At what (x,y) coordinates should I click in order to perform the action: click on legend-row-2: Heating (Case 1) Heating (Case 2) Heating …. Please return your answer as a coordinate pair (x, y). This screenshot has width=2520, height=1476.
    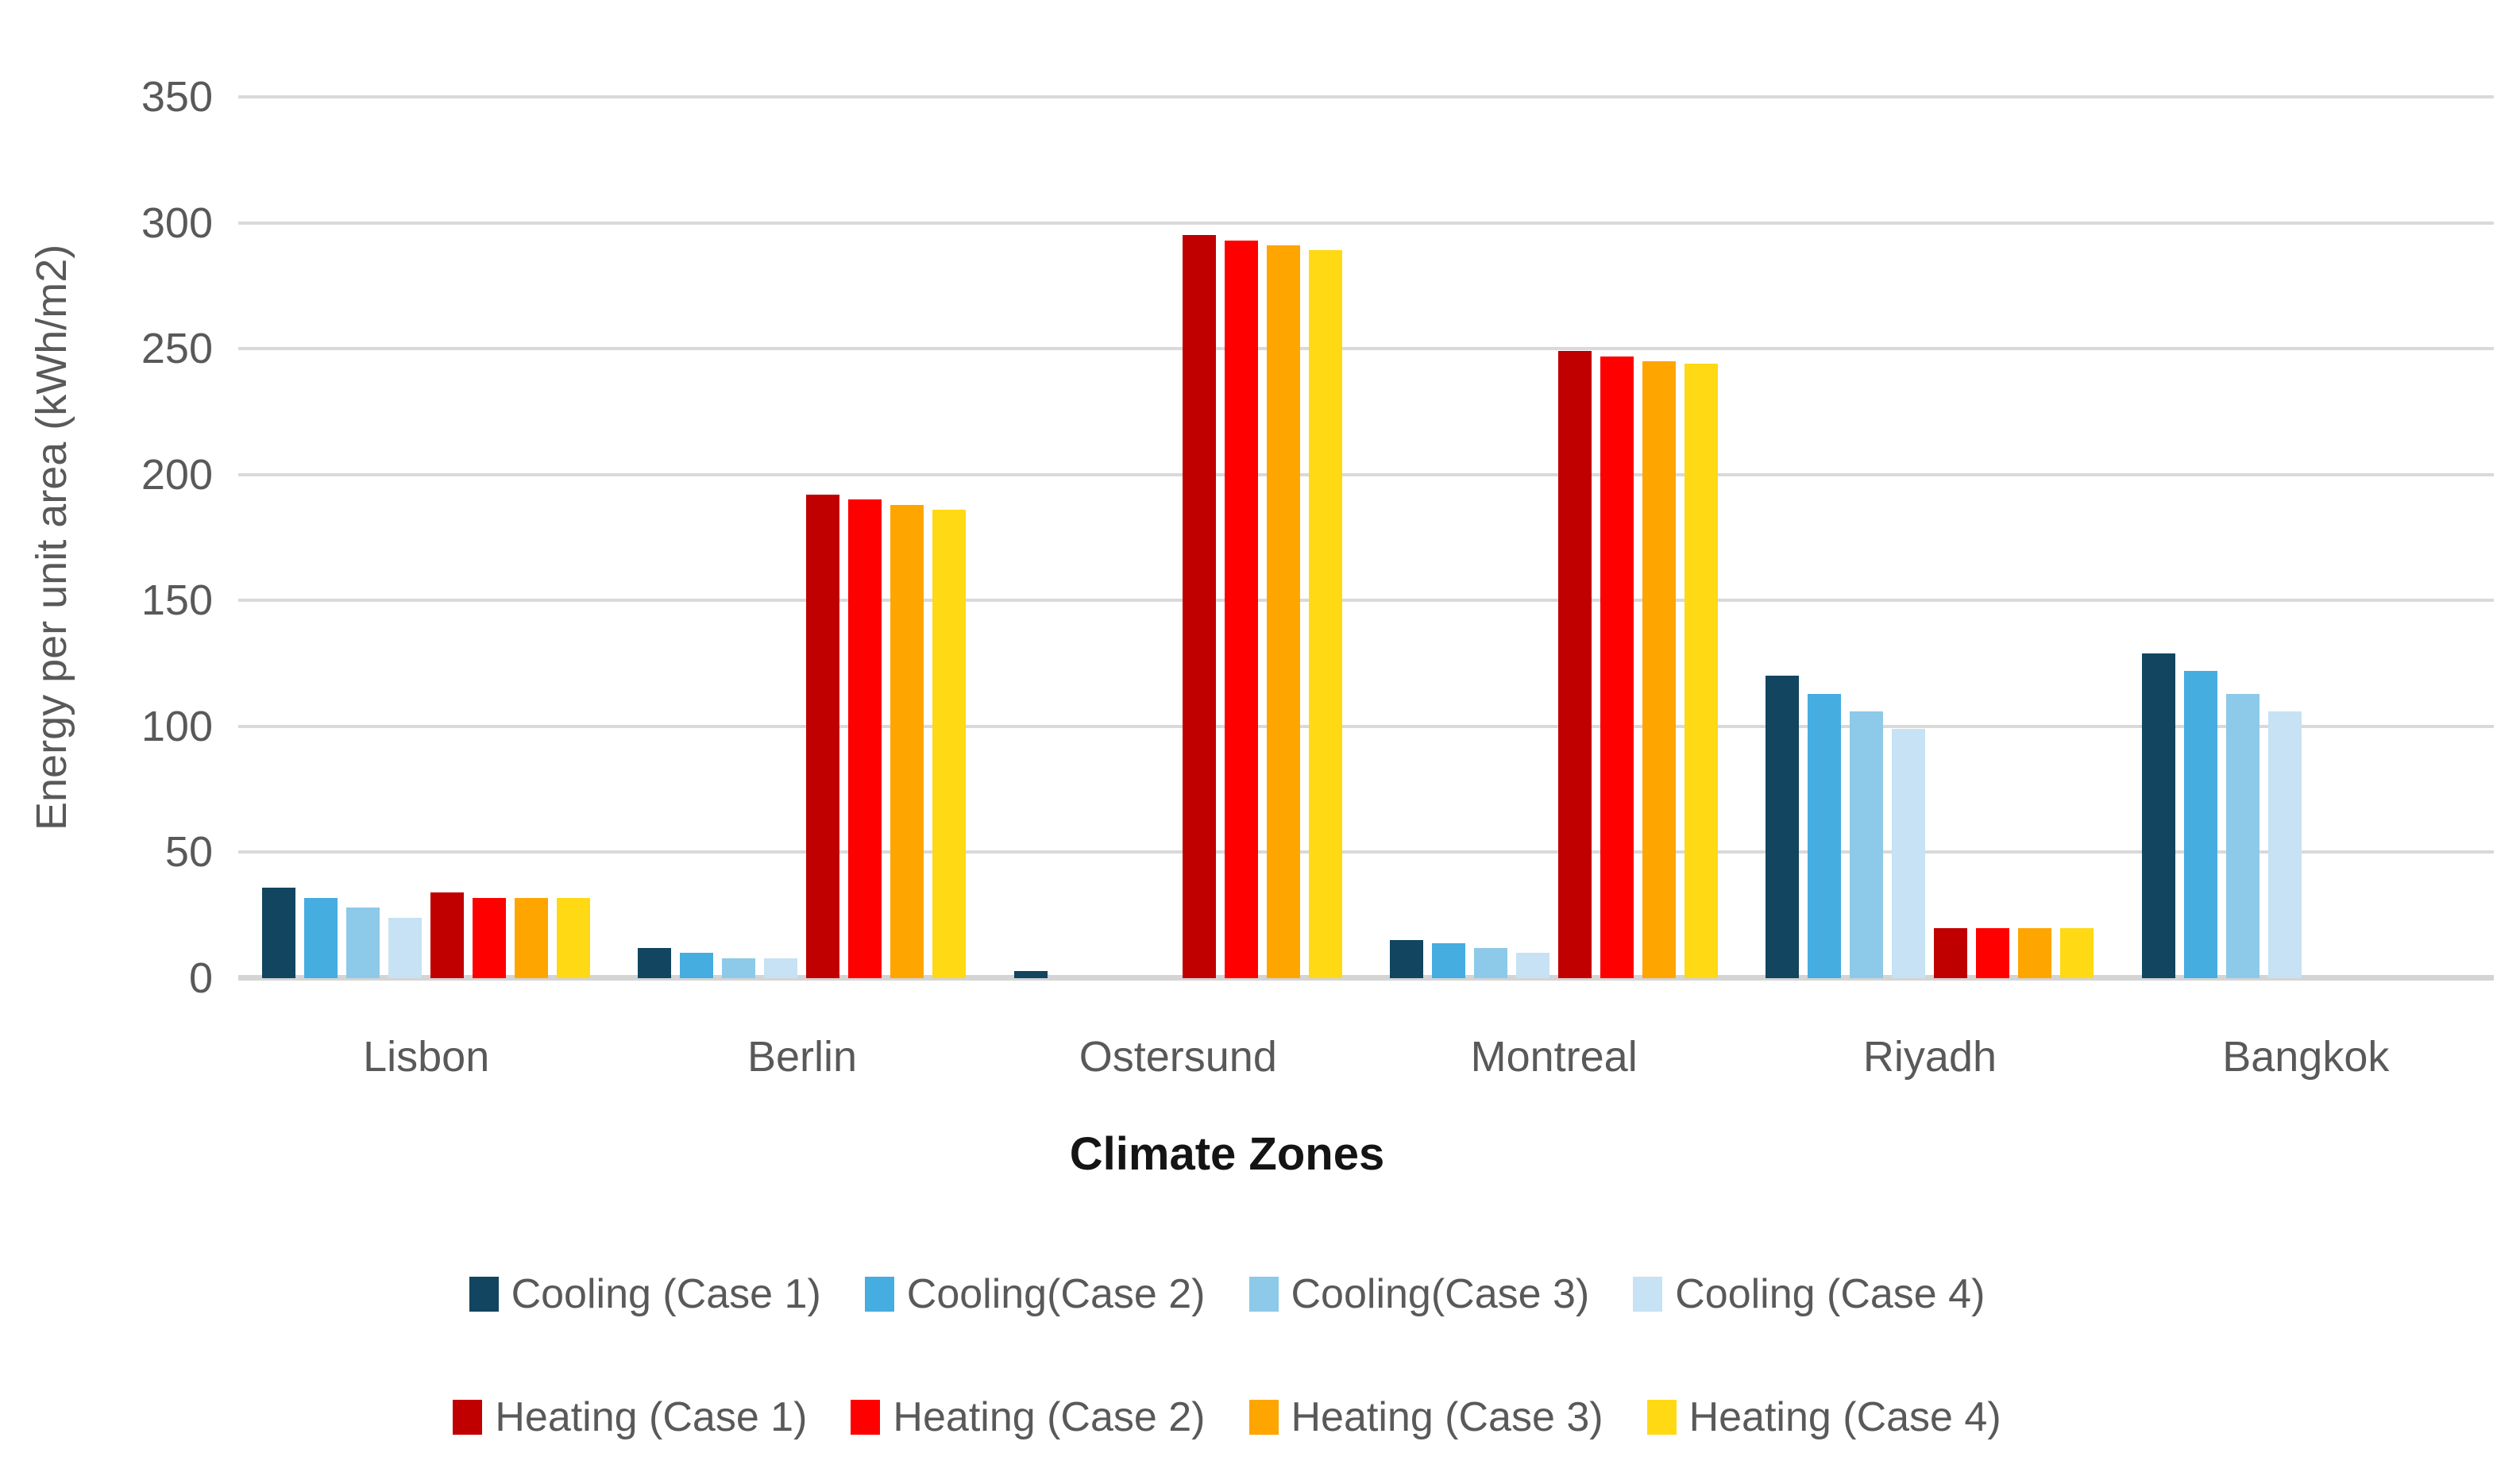
    Looking at the image, I should click on (1227, 1417).